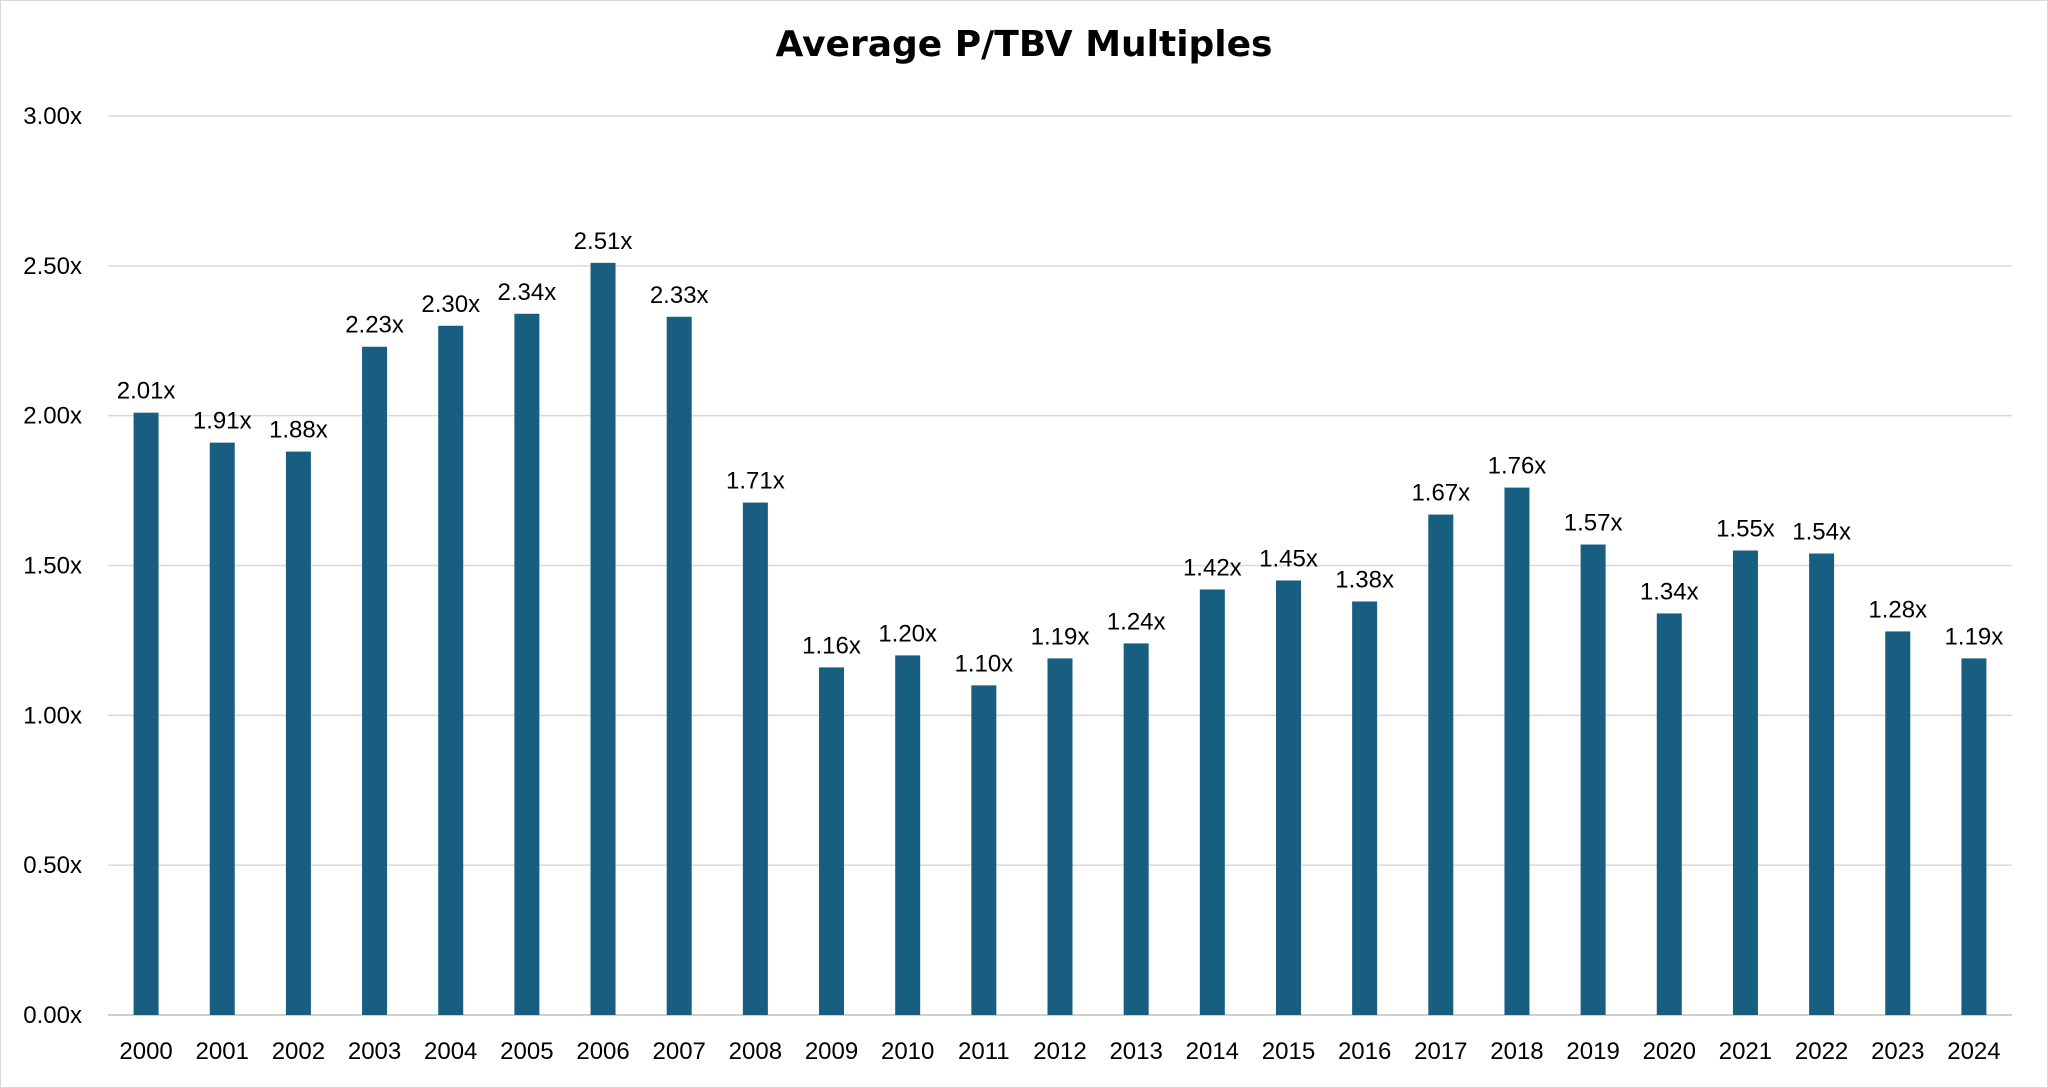 This screenshot has height=1088, width=2048. What do you see at coordinates (831, 645) in the screenshot?
I see `data-label-2009: 1.16x` at bounding box center [831, 645].